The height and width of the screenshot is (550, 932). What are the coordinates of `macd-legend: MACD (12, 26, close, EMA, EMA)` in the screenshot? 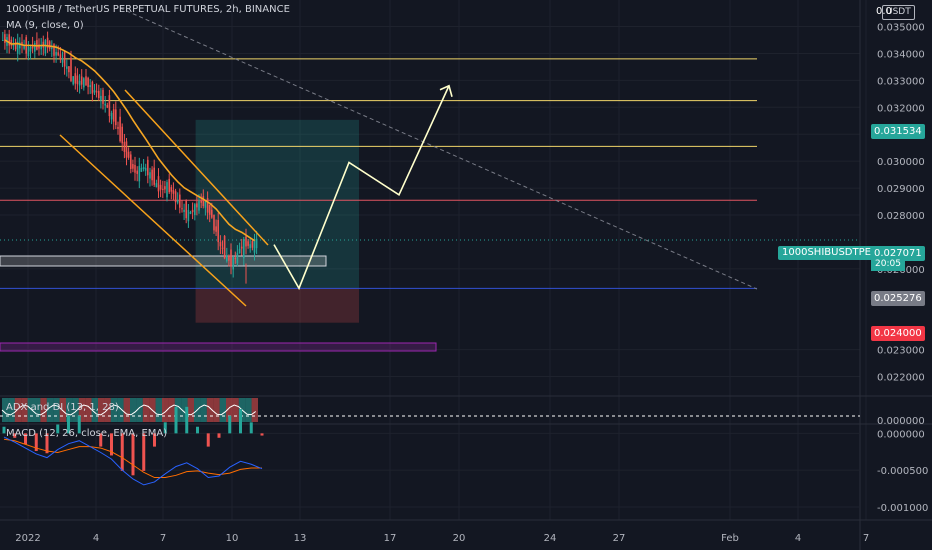 It's located at (87, 433).